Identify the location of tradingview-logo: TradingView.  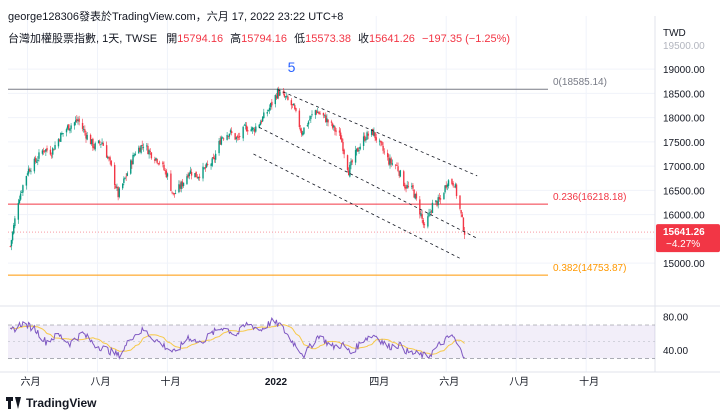
(51, 403).